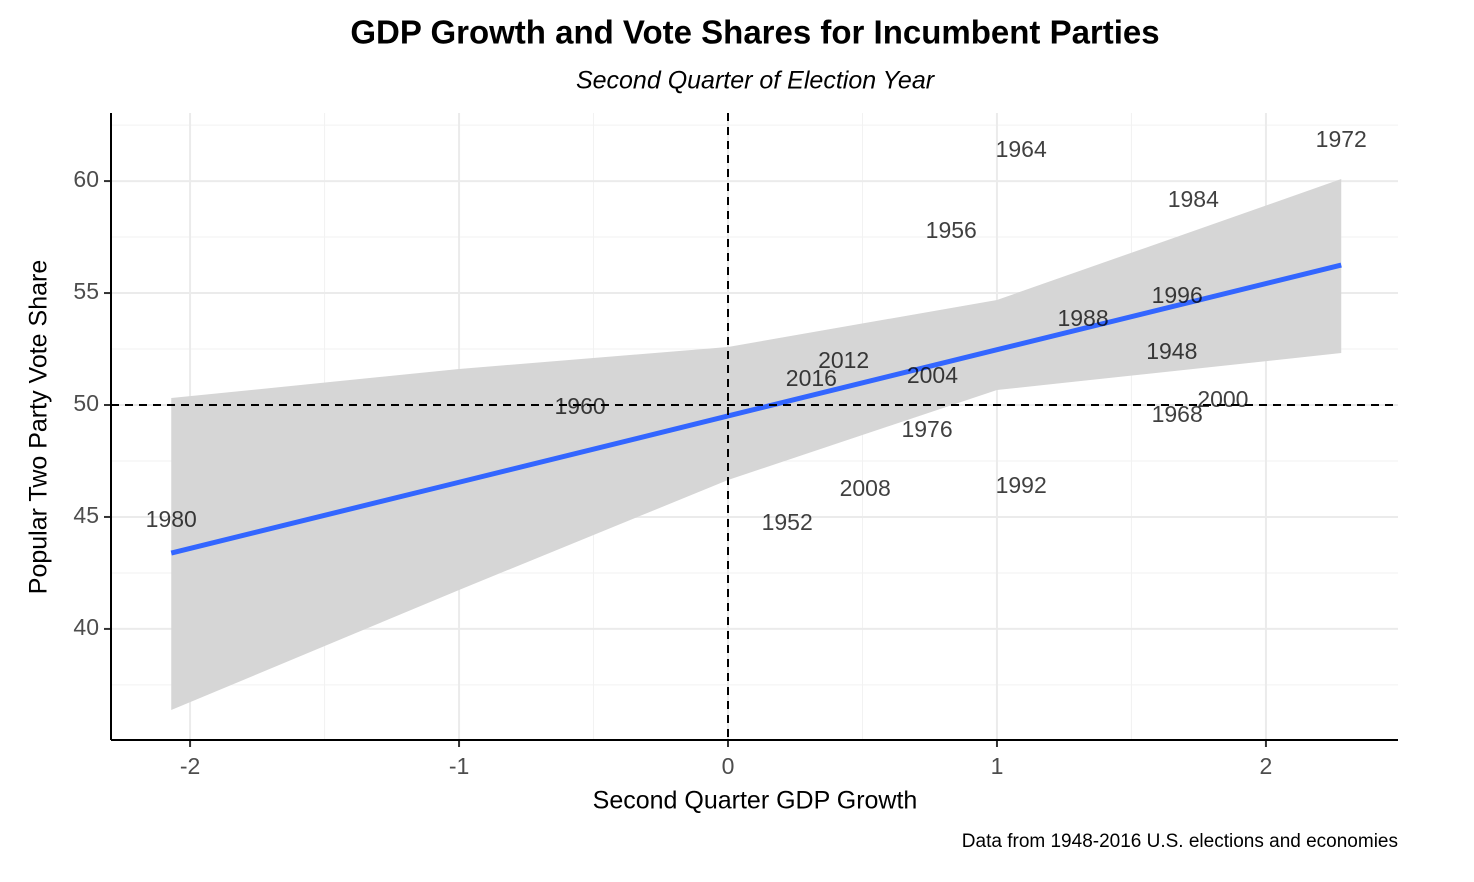  What do you see at coordinates (1177, 414) in the screenshot?
I see `point-label: 1968` at bounding box center [1177, 414].